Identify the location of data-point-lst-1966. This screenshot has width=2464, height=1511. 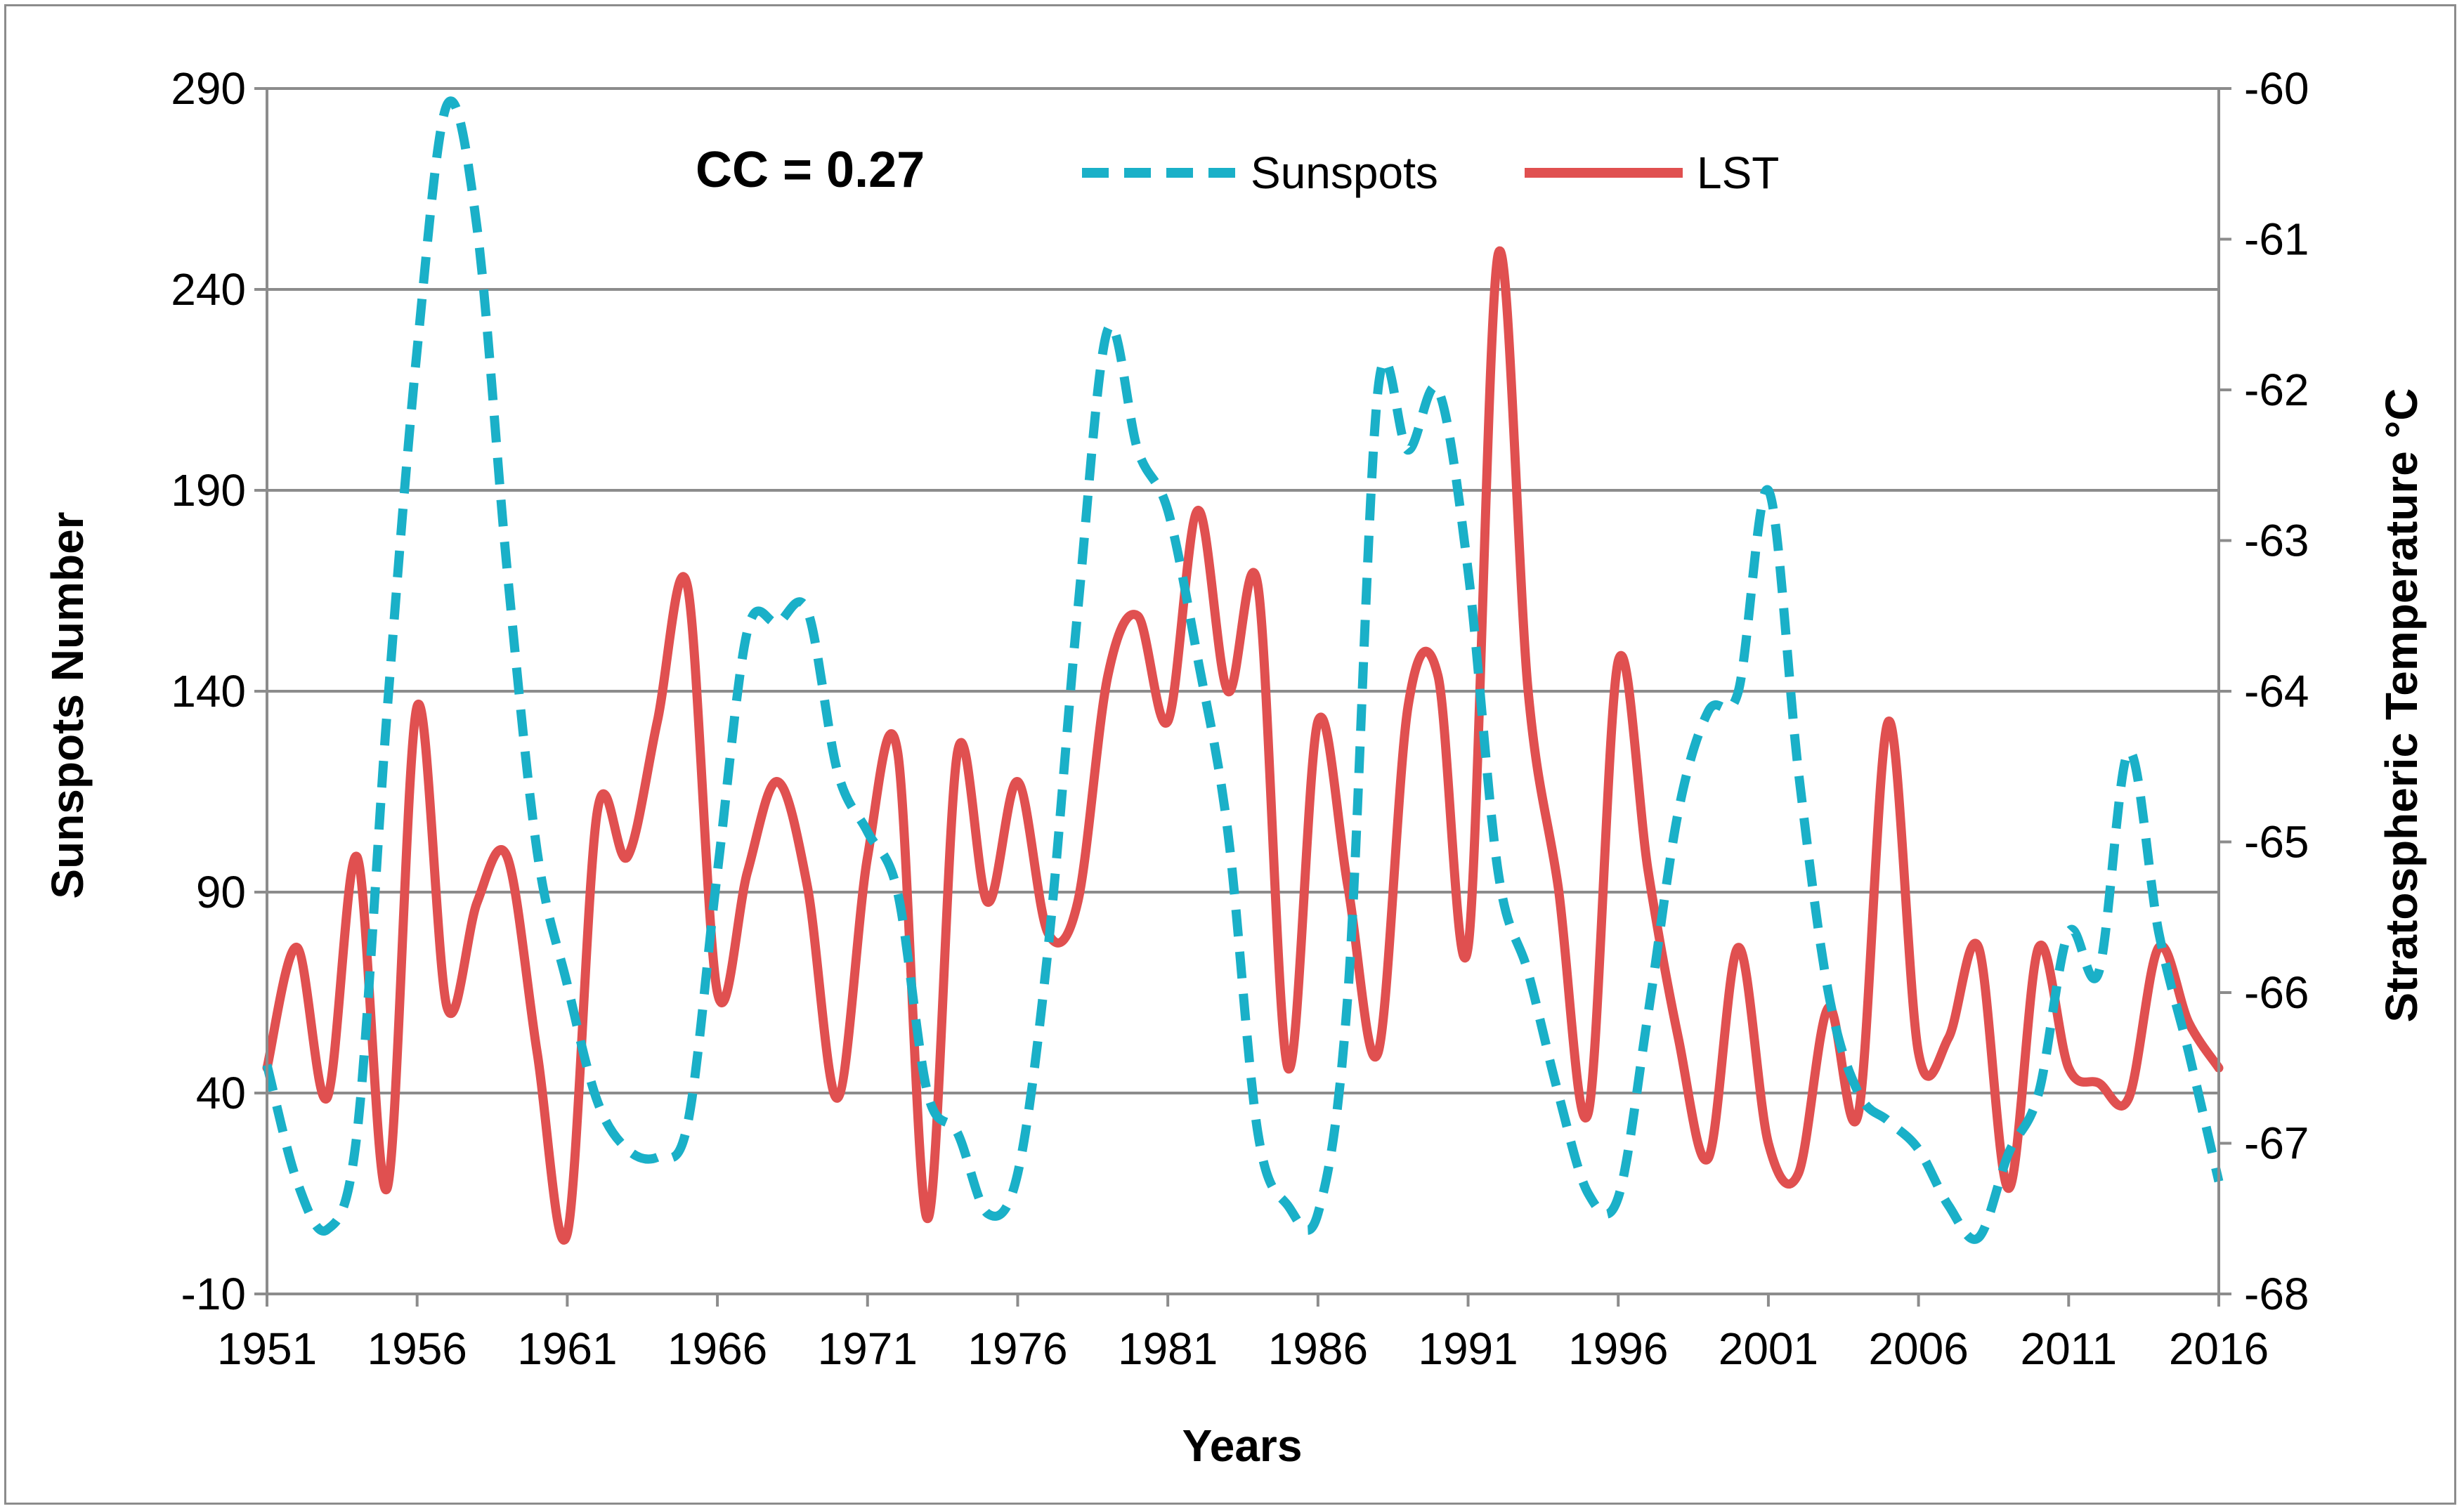
(717, 992).